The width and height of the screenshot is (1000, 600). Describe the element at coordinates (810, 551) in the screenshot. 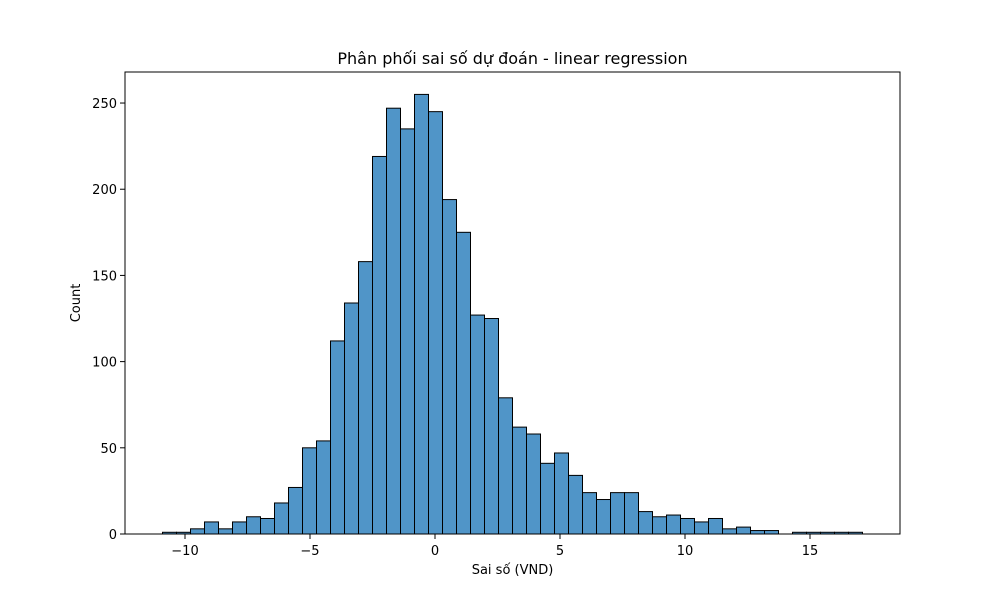

I see `x-tick-label: 15` at that location.